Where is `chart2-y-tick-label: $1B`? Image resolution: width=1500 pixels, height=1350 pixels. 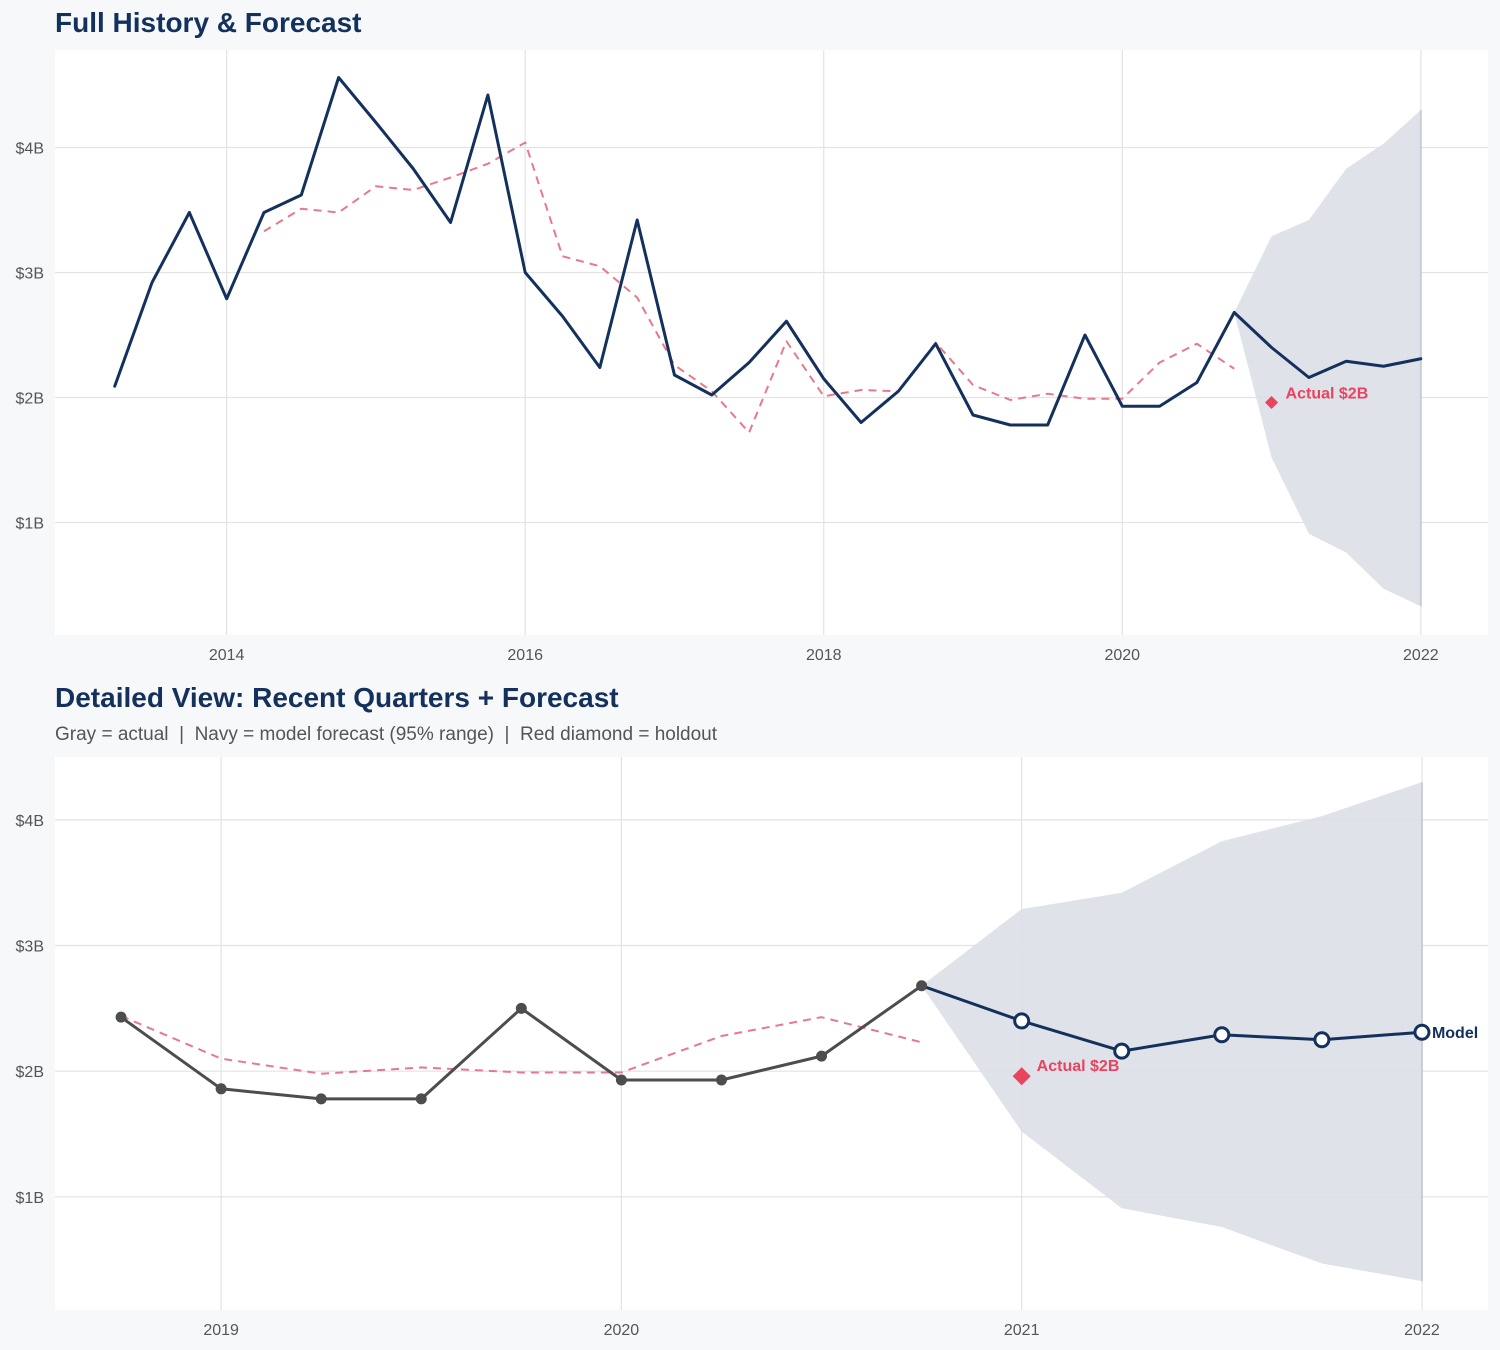
chart2-y-tick-label: $1B is located at coordinates (30, 1198).